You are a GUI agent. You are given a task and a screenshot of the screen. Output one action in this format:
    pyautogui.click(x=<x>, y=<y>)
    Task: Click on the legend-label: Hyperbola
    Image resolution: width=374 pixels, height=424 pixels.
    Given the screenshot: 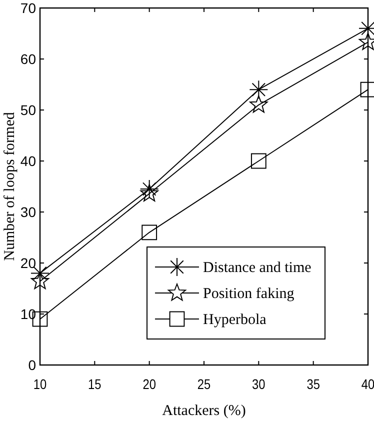 What is the action you would take?
    pyautogui.click(x=235, y=320)
    